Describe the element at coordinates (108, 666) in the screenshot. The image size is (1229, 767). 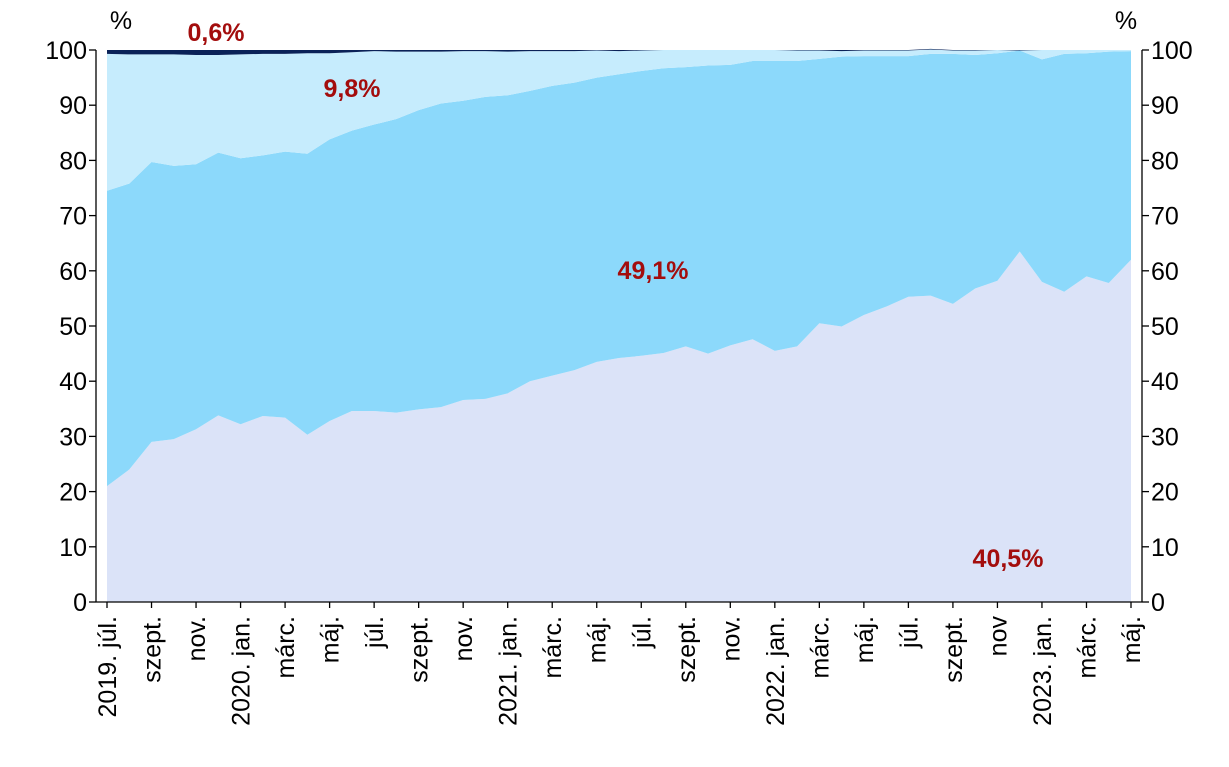
I see `x-tick-label: 2019. júl.` at that location.